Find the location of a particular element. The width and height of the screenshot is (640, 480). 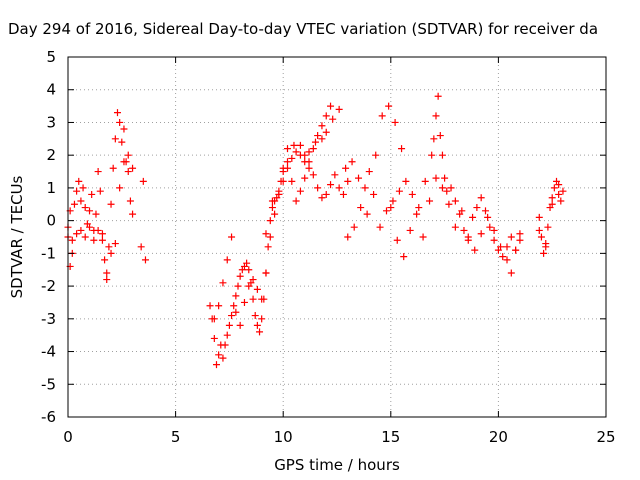

y-tick-label: -3 is located at coordinates (48, 319).